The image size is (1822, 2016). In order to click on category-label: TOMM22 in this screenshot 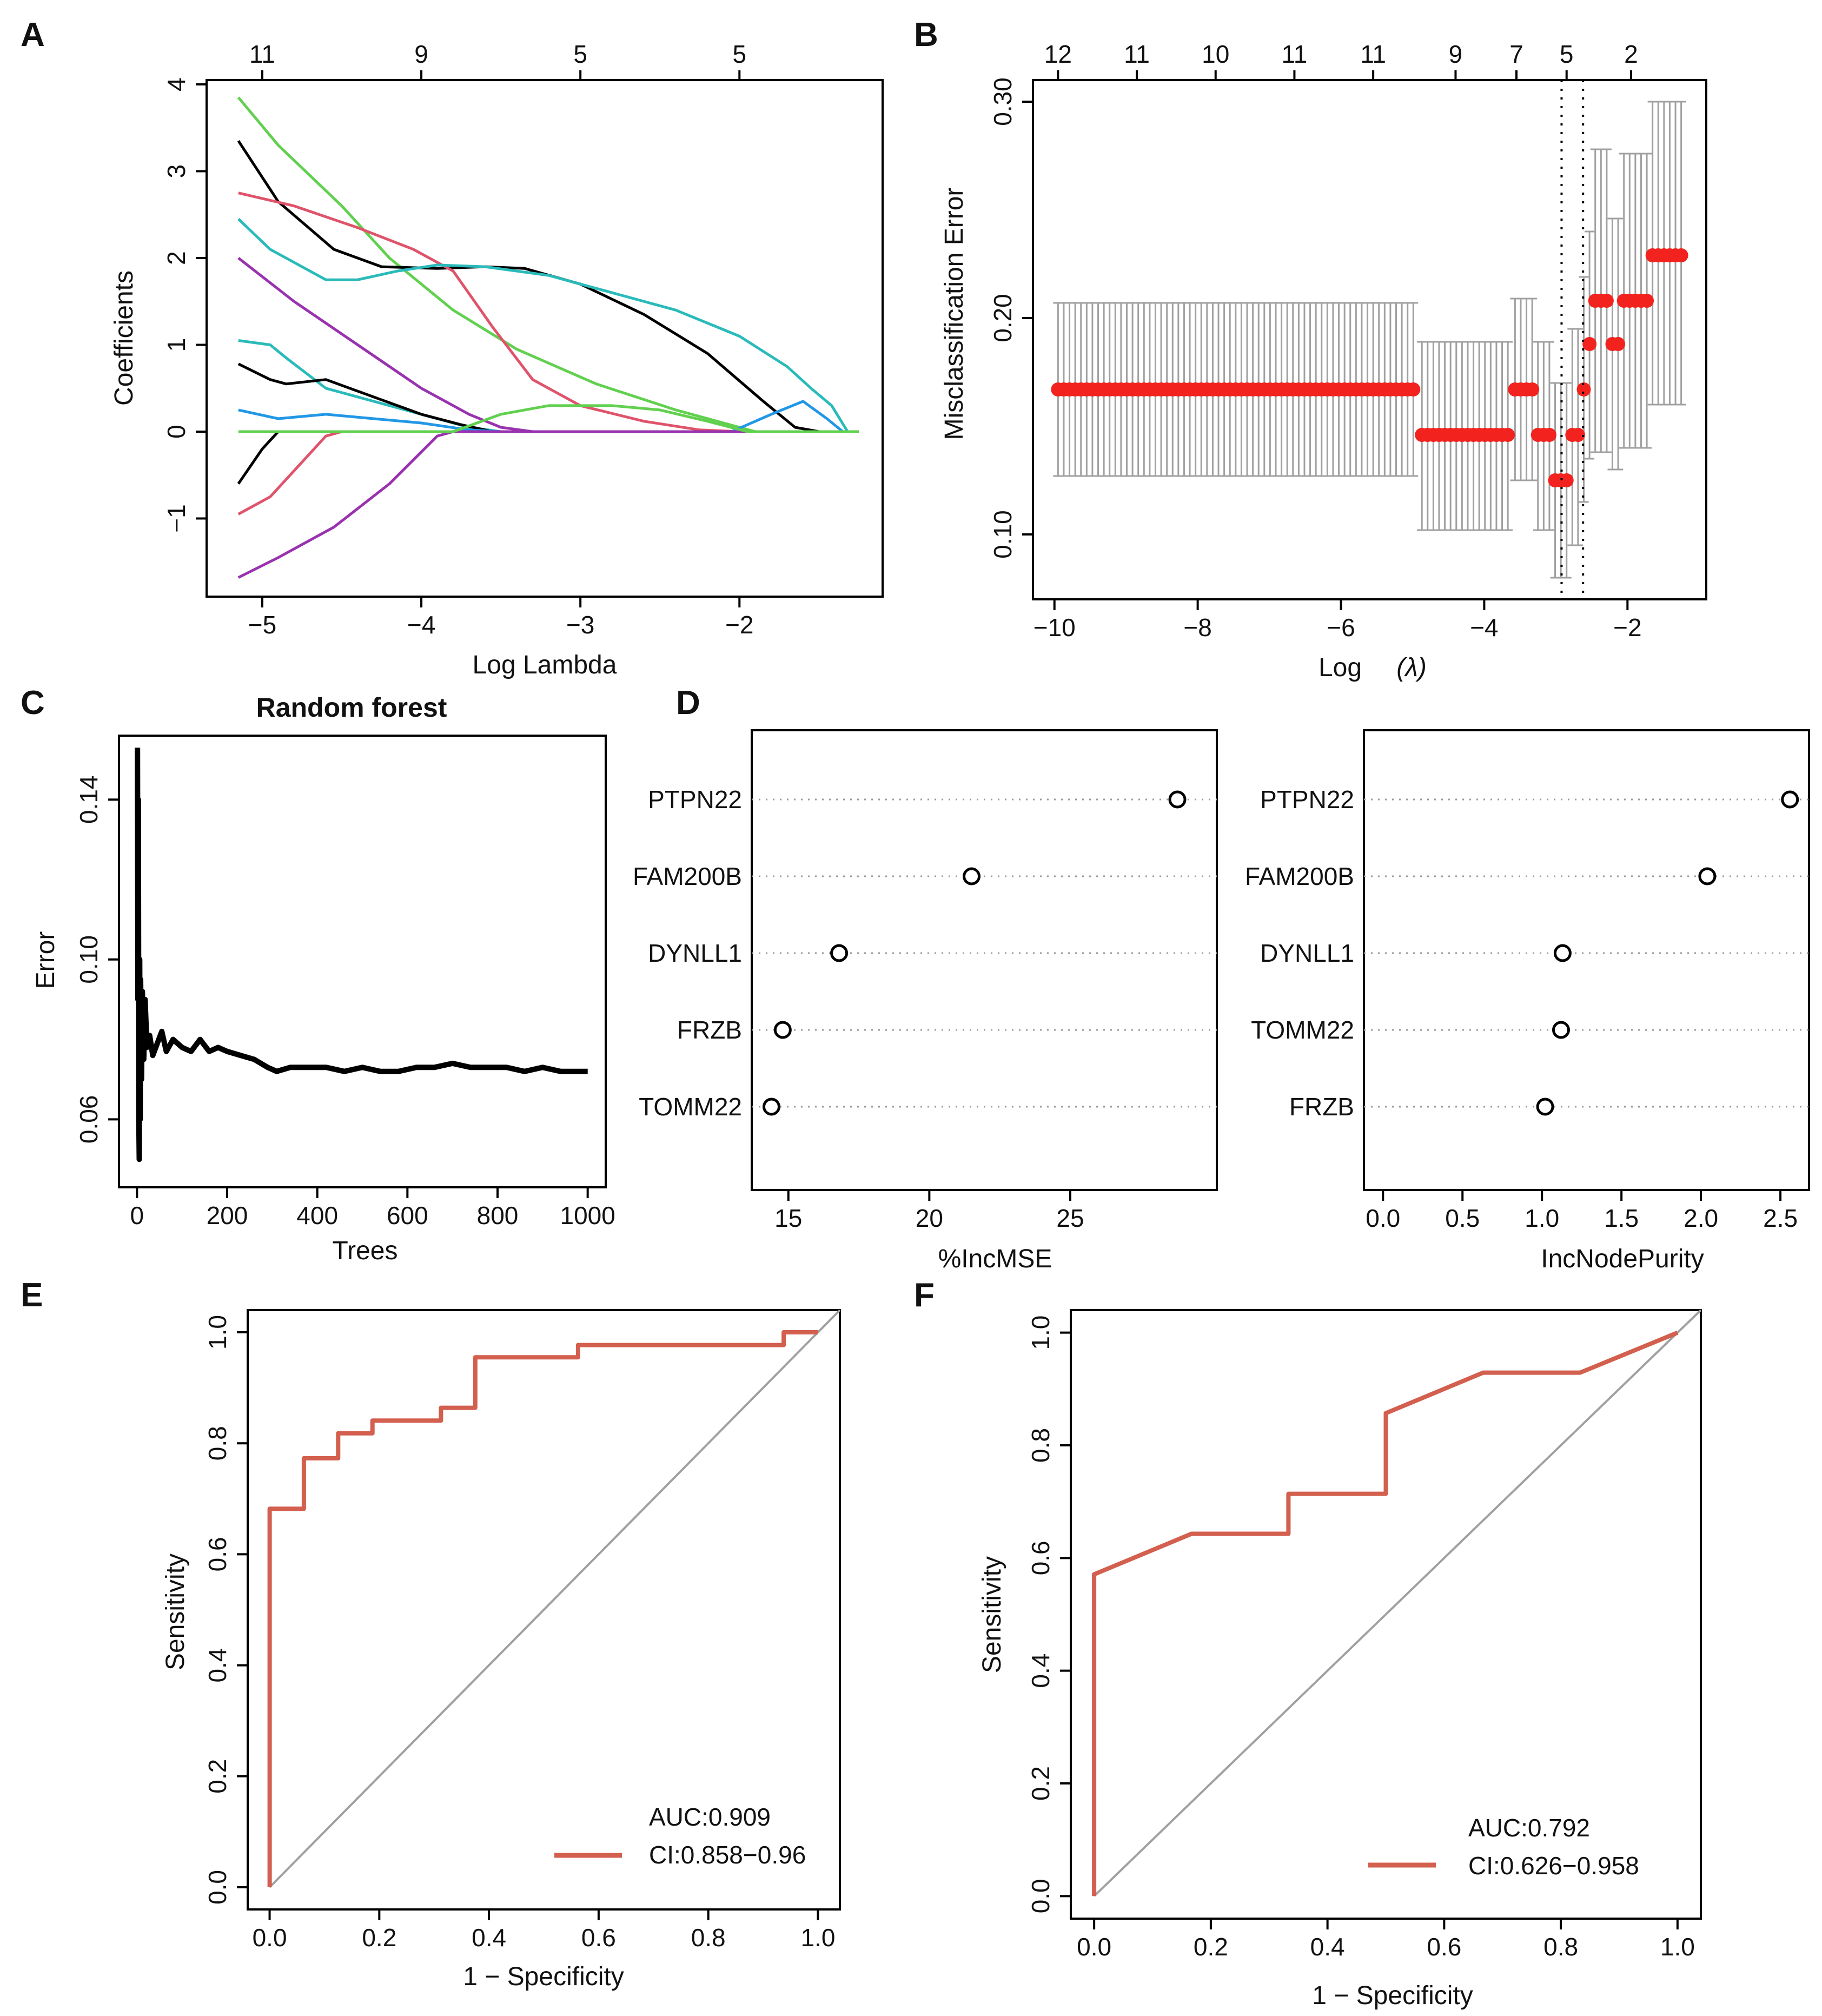, I will do `click(690, 1107)`.